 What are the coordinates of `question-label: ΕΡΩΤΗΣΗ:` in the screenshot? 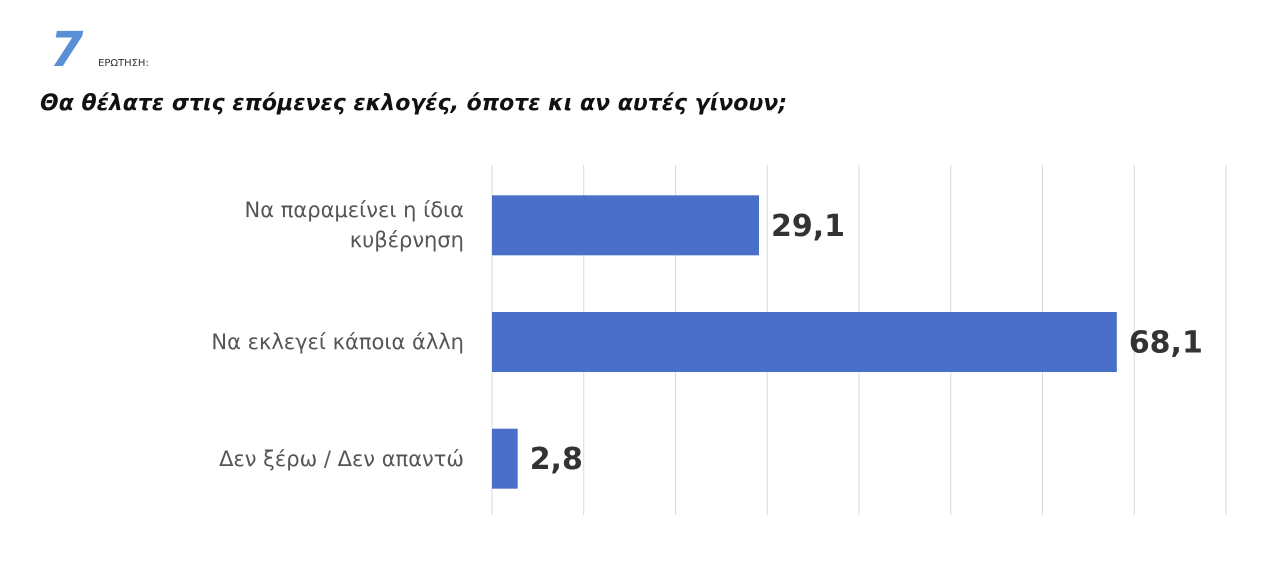 It's located at (123, 63).